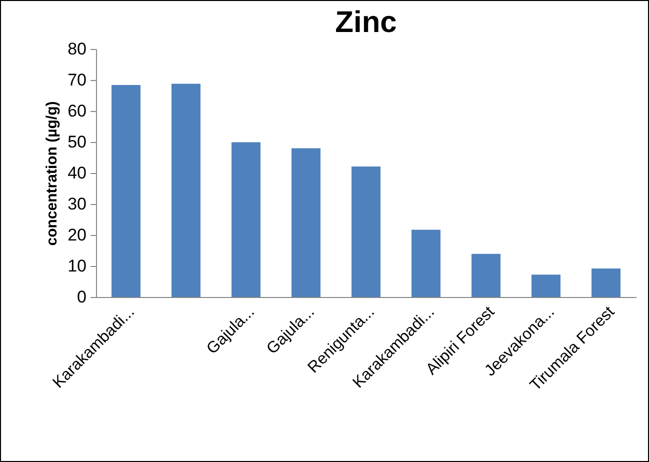 The height and width of the screenshot is (462, 649). Describe the element at coordinates (52, 173) in the screenshot. I see `y-axis-title: concentration (µg/g)` at that location.